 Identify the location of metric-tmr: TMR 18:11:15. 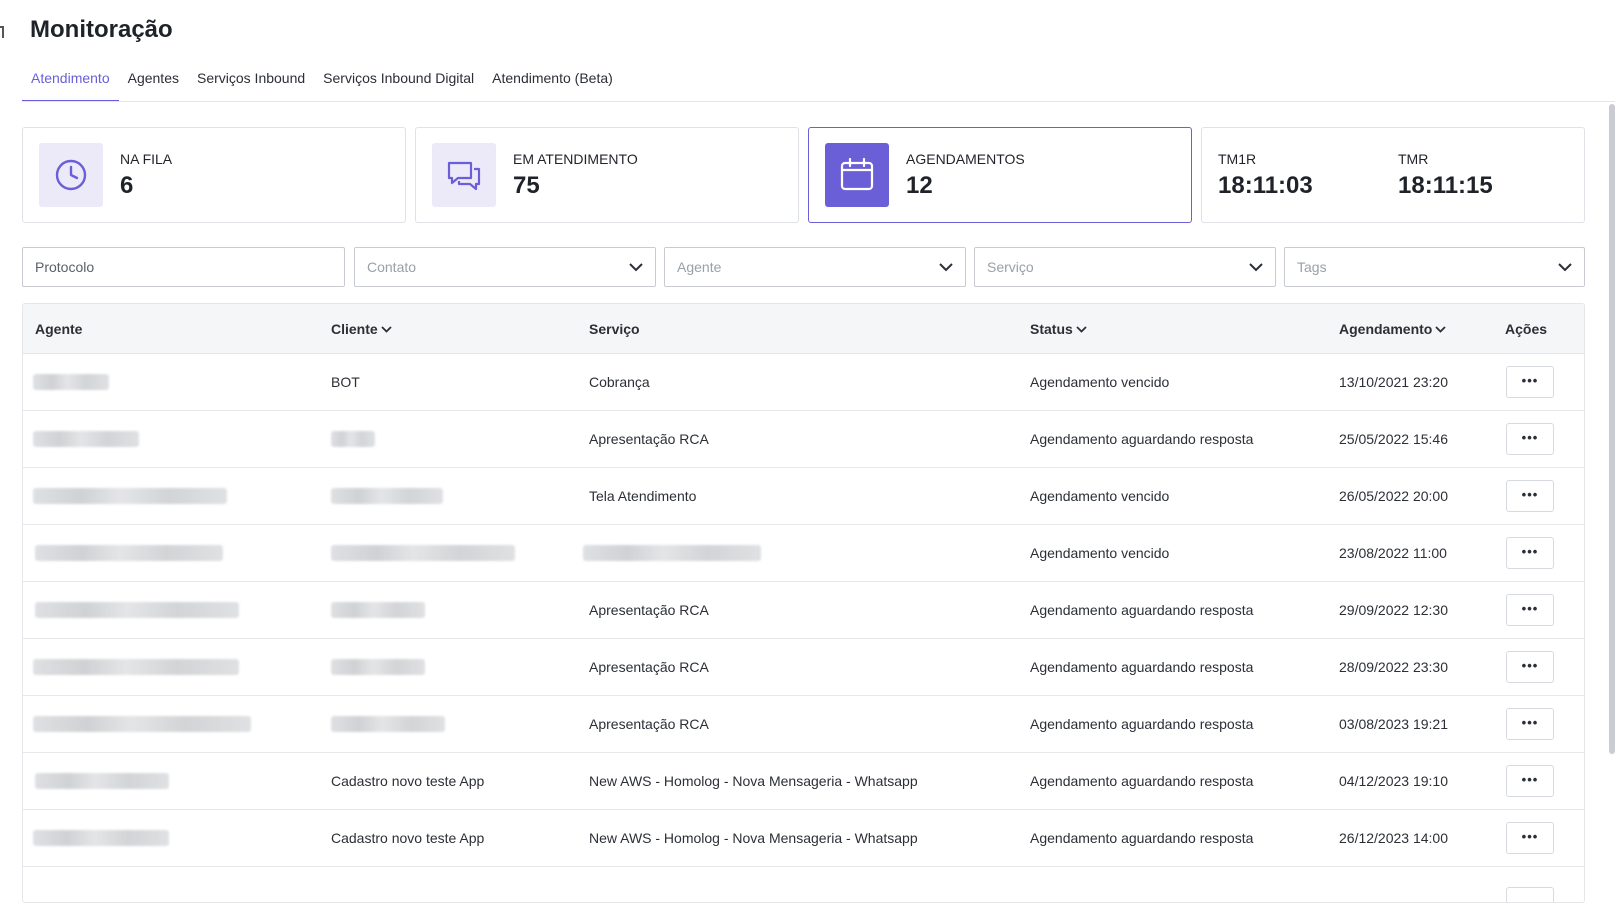
(1488, 175).